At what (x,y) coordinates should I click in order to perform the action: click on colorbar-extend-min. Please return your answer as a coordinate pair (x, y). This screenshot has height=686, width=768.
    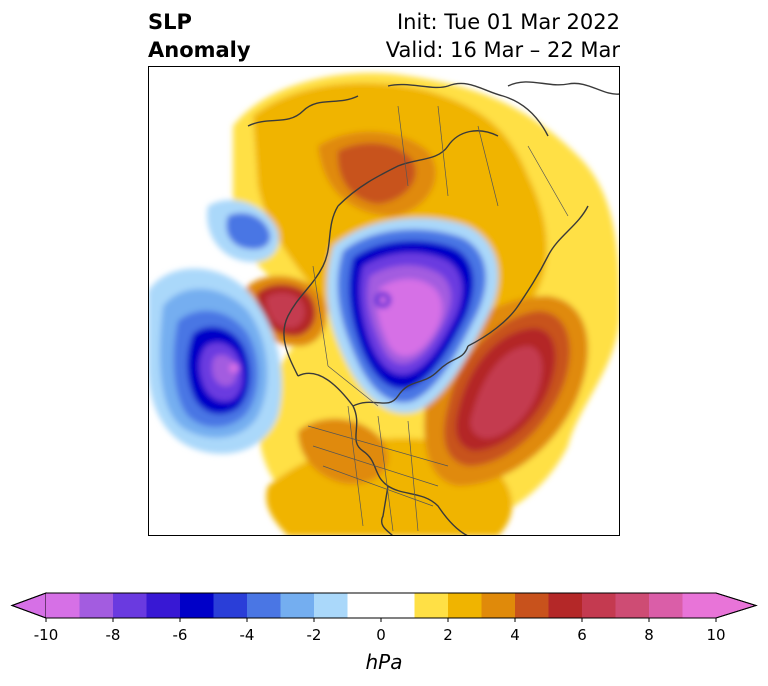
    Looking at the image, I should click on (28, 605).